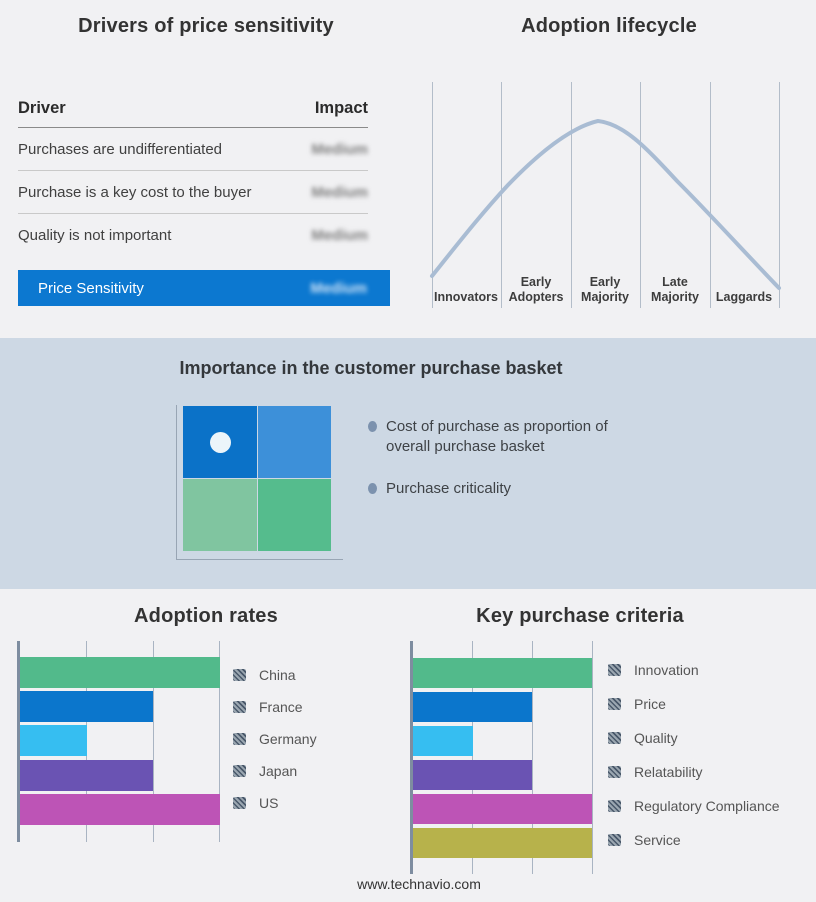 This screenshot has width=816, height=902. I want to click on bar-relatability, so click(473, 775).